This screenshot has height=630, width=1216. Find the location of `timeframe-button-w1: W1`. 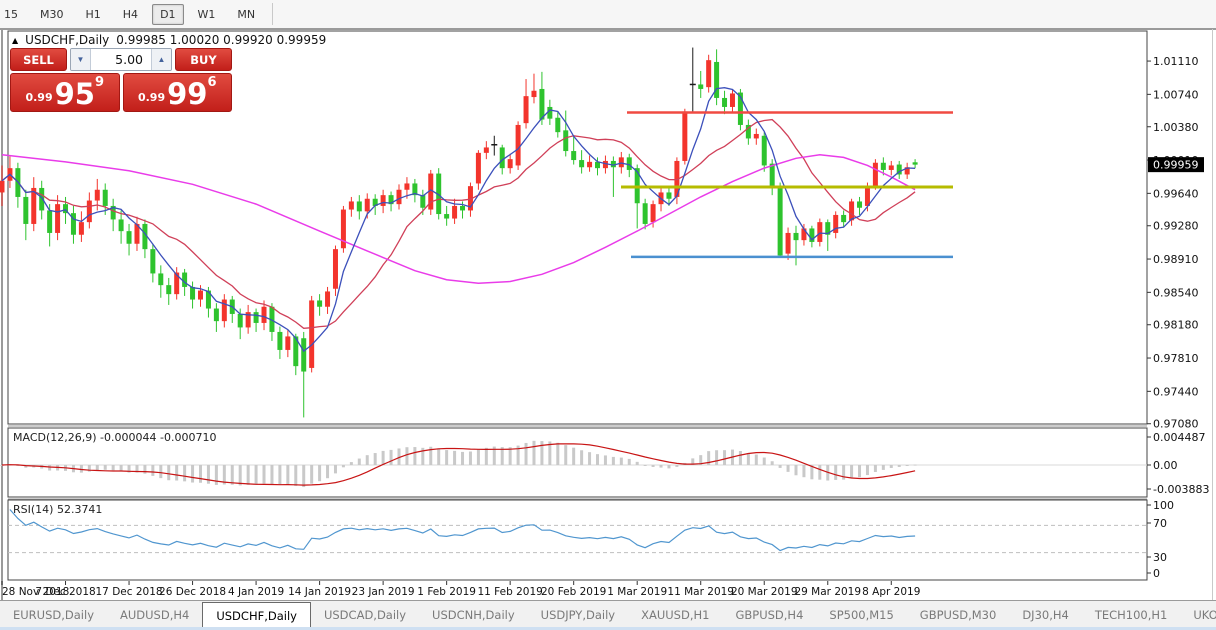

timeframe-button-w1: W1 is located at coordinates (206, 14).